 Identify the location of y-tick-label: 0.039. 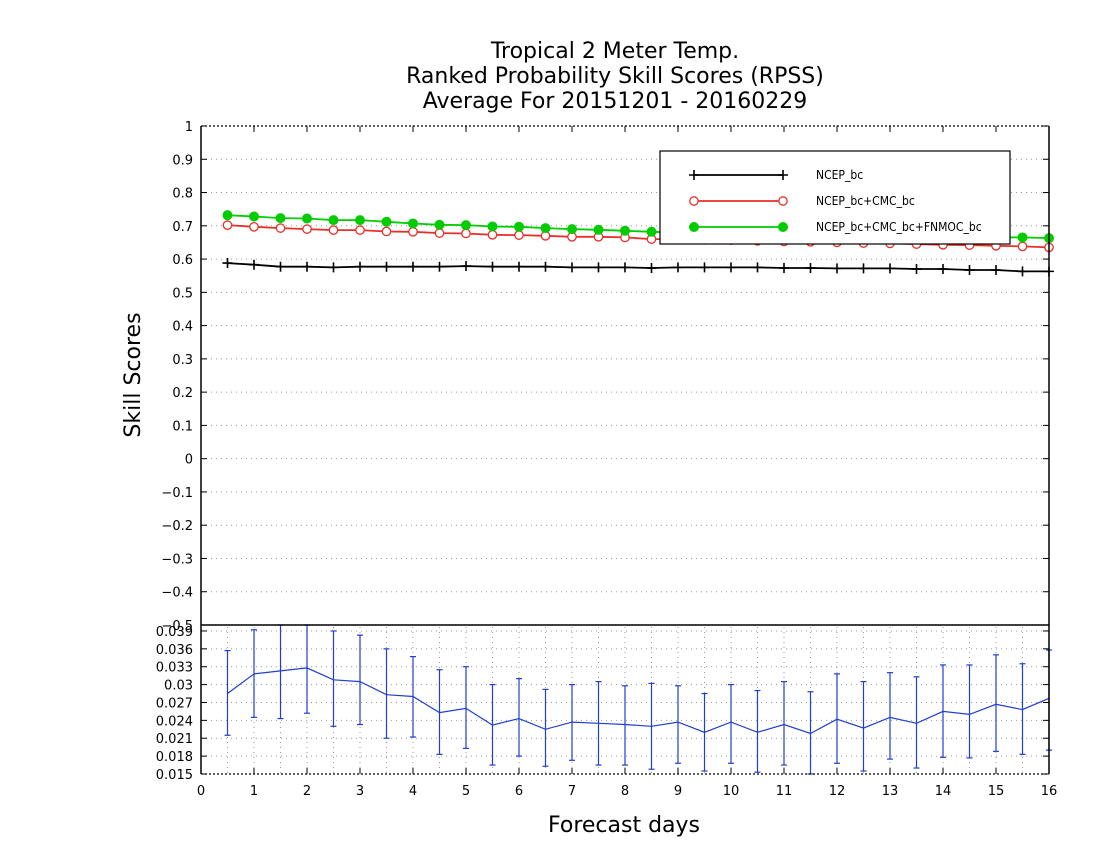
(174, 632).